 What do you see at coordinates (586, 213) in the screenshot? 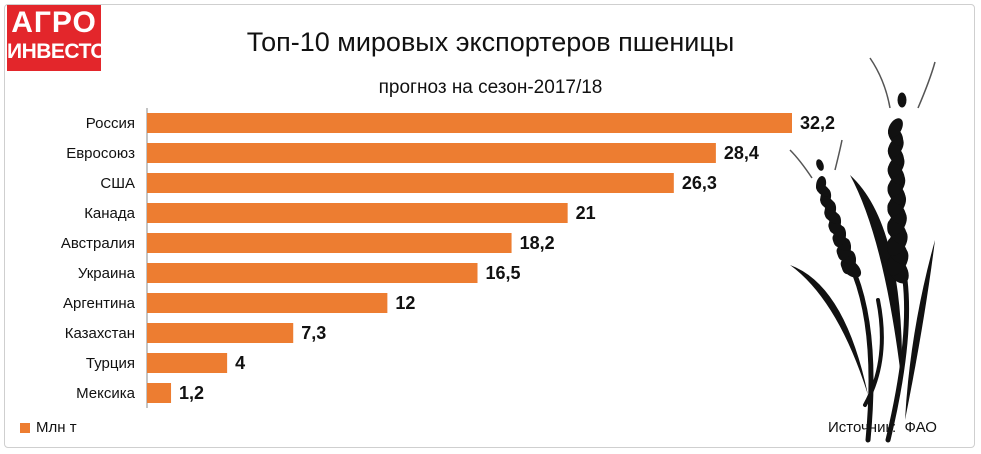
I see `data-label: 21` at bounding box center [586, 213].